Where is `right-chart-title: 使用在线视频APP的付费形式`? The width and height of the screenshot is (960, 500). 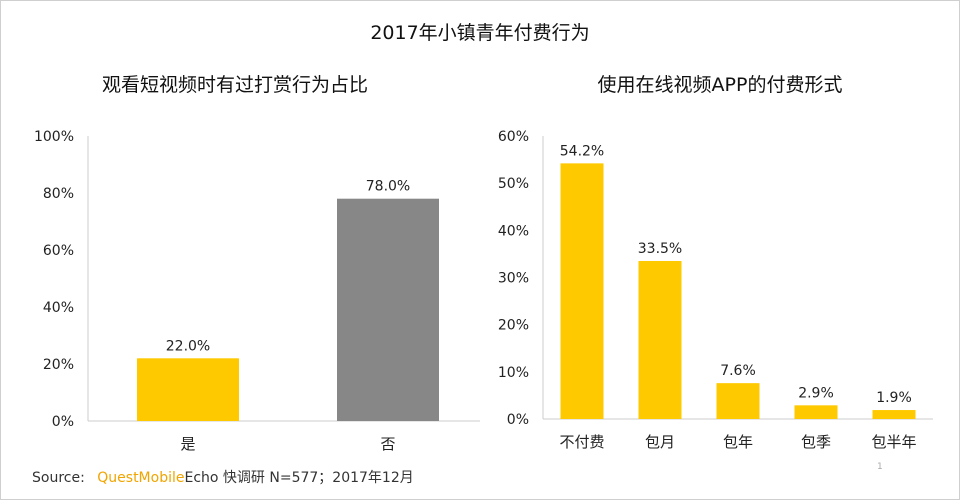 right-chart-title: 使用在线视频APP的付费形式 is located at coordinates (720, 85).